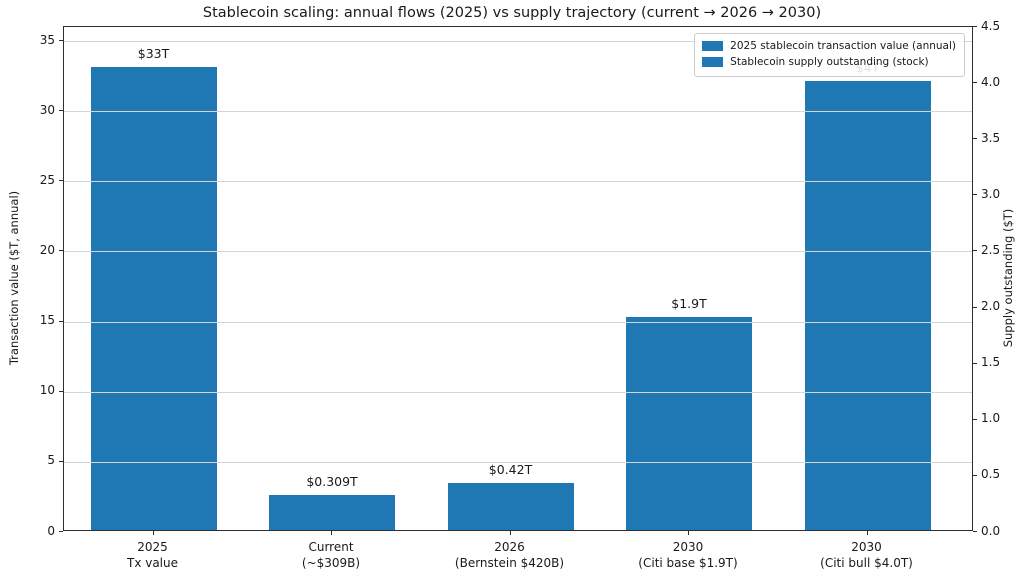 This screenshot has height=576, width=1024. Describe the element at coordinates (331, 555) in the screenshot. I see `x-tick-label: Current (~$309B)` at that location.